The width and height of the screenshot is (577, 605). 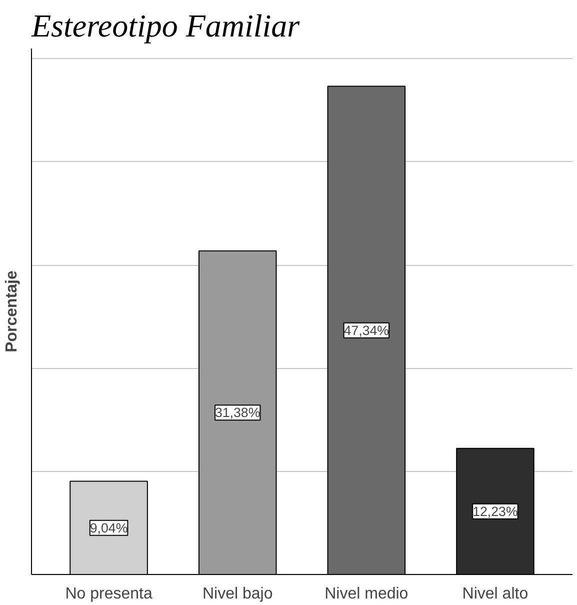 I want to click on x-tick-label: Nivel medio, so click(x=366, y=594).